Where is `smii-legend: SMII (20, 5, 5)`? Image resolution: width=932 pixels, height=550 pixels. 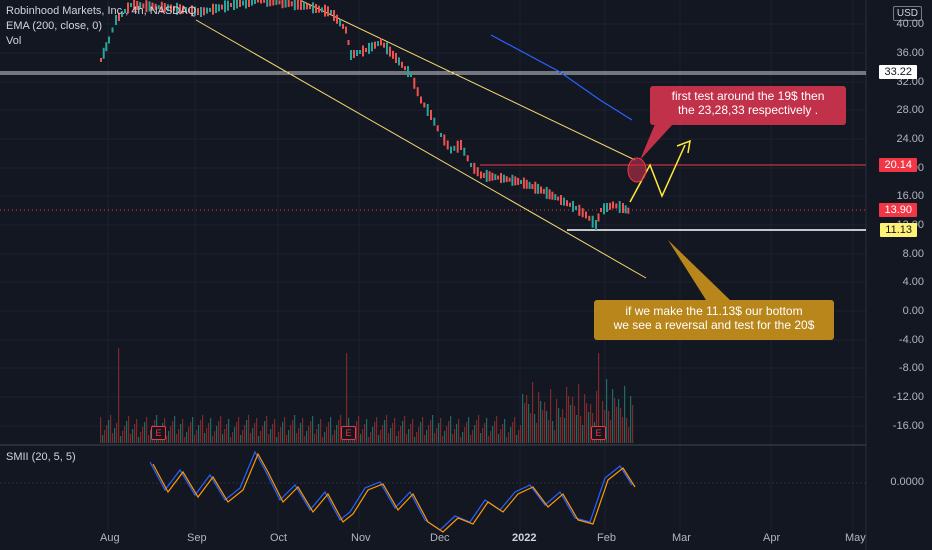 smii-legend: SMII (20, 5, 5) is located at coordinates (41, 457).